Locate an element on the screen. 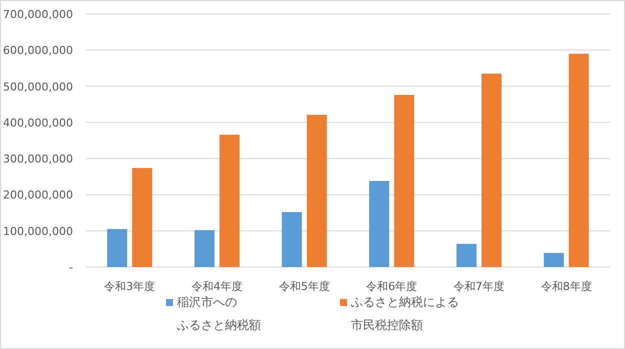  y-tick-label: 500,000,000 is located at coordinates (38, 87).